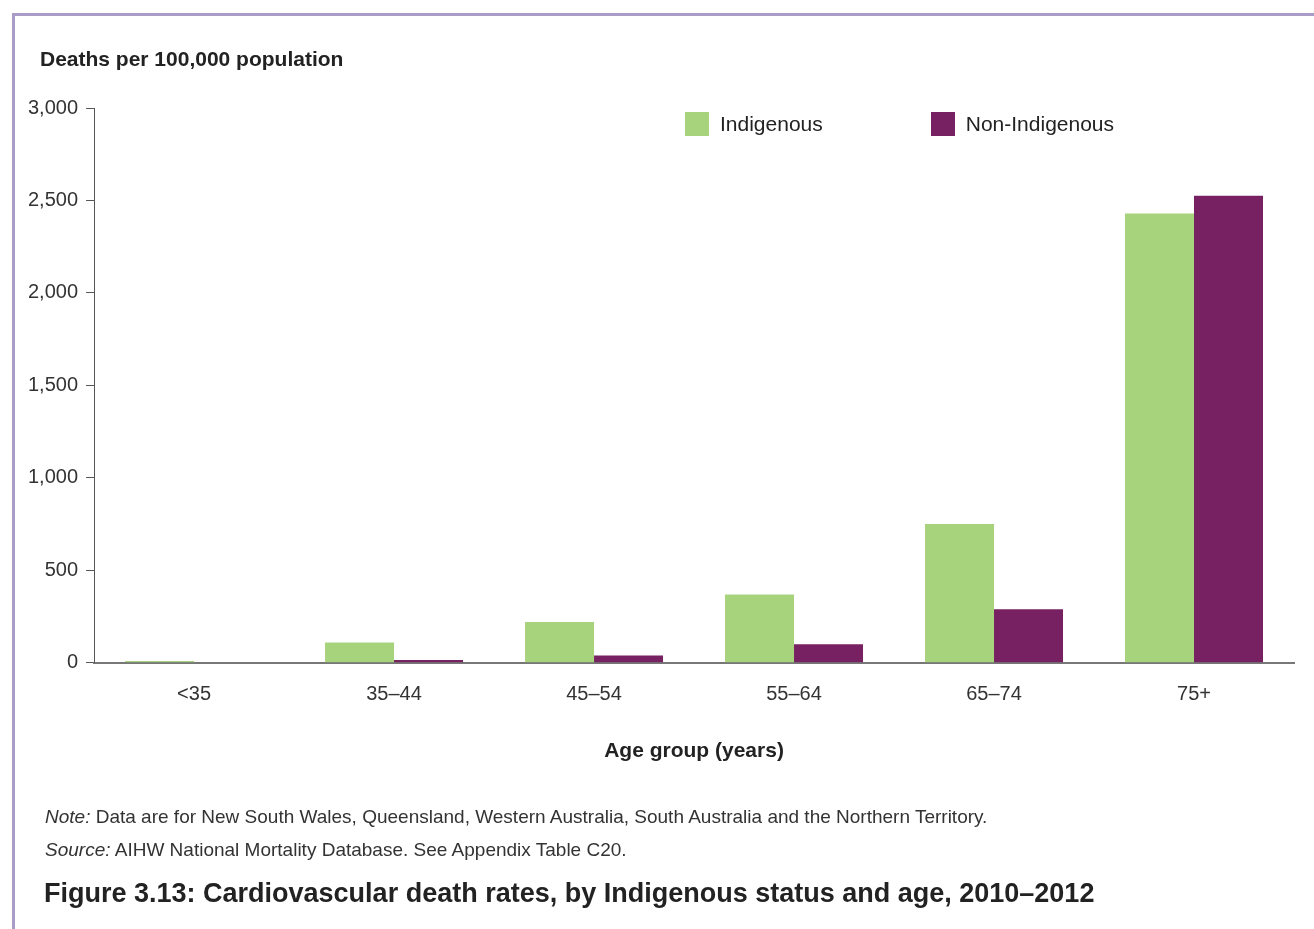 The height and width of the screenshot is (929, 1314). Describe the element at coordinates (1194, 693) in the screenshot. I see `x-tick-label: 75+` at that location.